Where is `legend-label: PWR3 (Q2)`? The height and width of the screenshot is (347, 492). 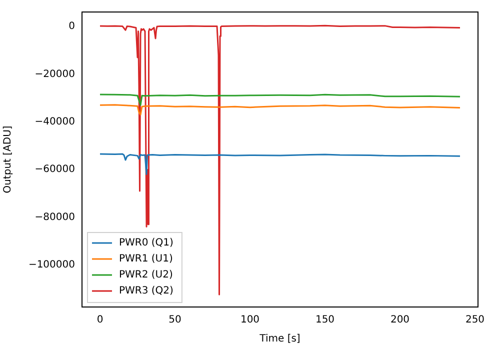
legend-label: PWR3 (Q2) is located at coordinates (146, 291).